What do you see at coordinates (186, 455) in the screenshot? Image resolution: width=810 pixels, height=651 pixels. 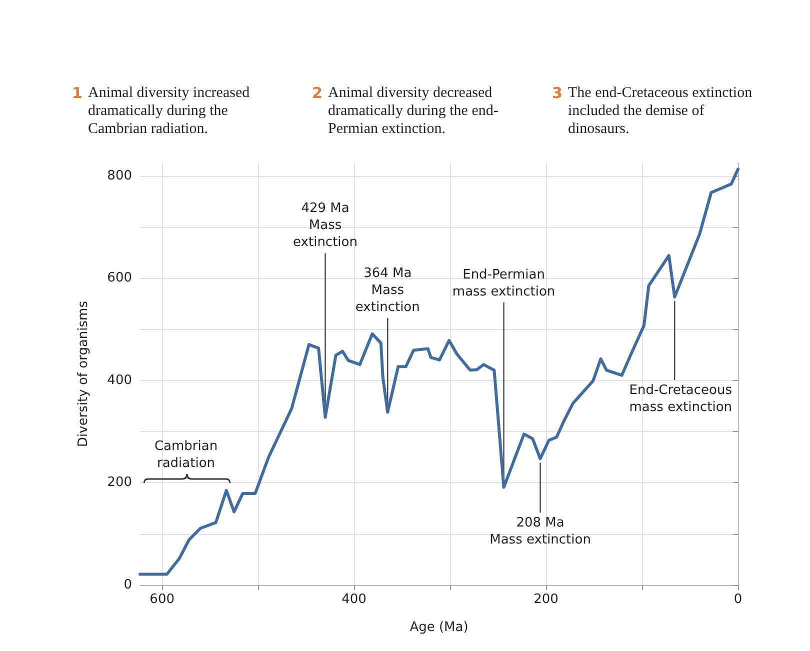 I see `annotation: Cambrian radiation` at bounding box center [186, 455].